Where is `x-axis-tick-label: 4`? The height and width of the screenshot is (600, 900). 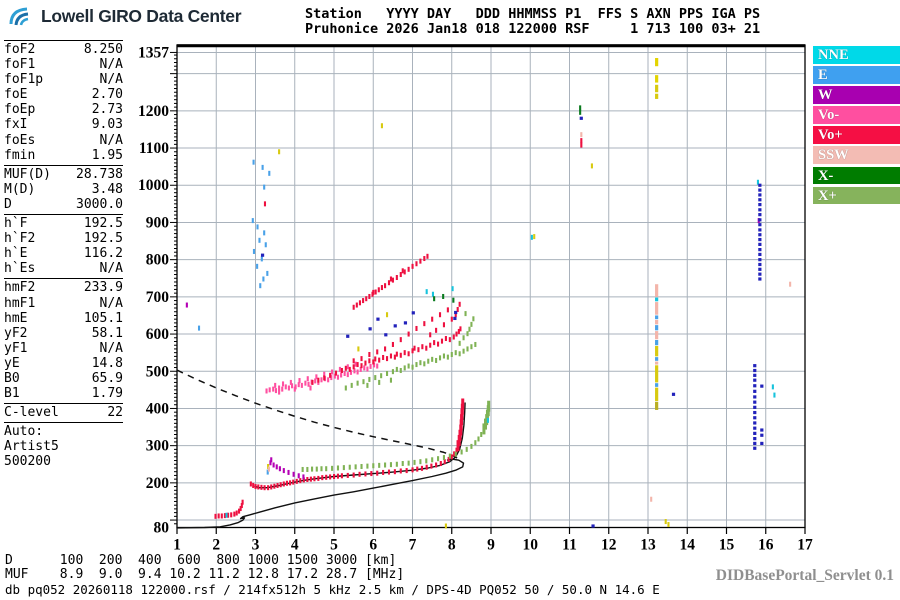
x-axis-tick-label: 4 is located at coordinates (295, 545).